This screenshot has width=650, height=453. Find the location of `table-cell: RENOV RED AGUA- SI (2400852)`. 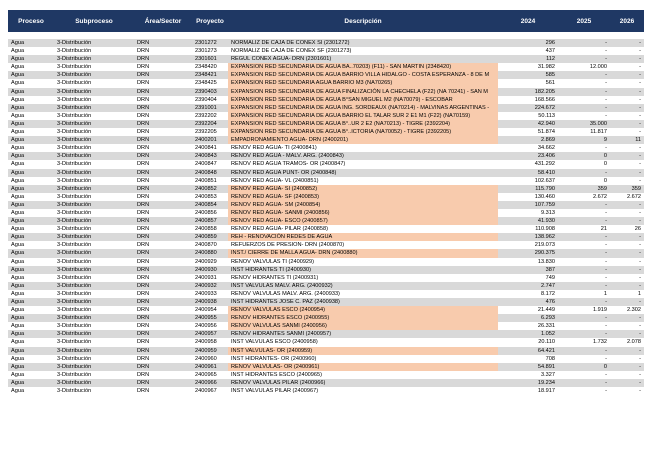

table-cell: RENOV RED AGUA- SI (2400852) is located at coordinates (363, 188).